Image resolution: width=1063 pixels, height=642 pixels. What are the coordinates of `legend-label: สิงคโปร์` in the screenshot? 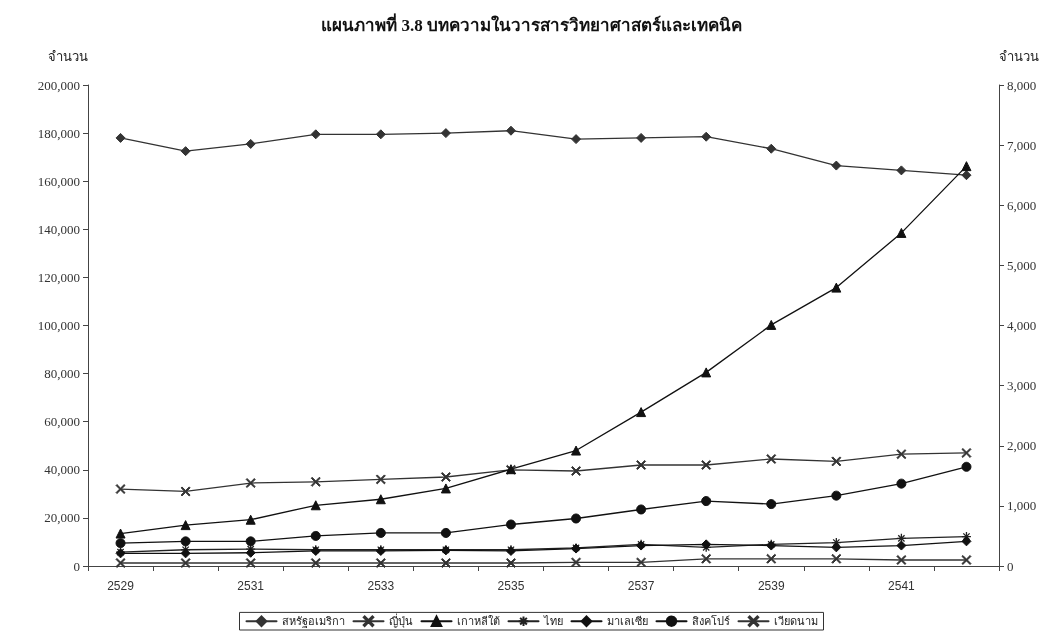 It's located at (710, 620).